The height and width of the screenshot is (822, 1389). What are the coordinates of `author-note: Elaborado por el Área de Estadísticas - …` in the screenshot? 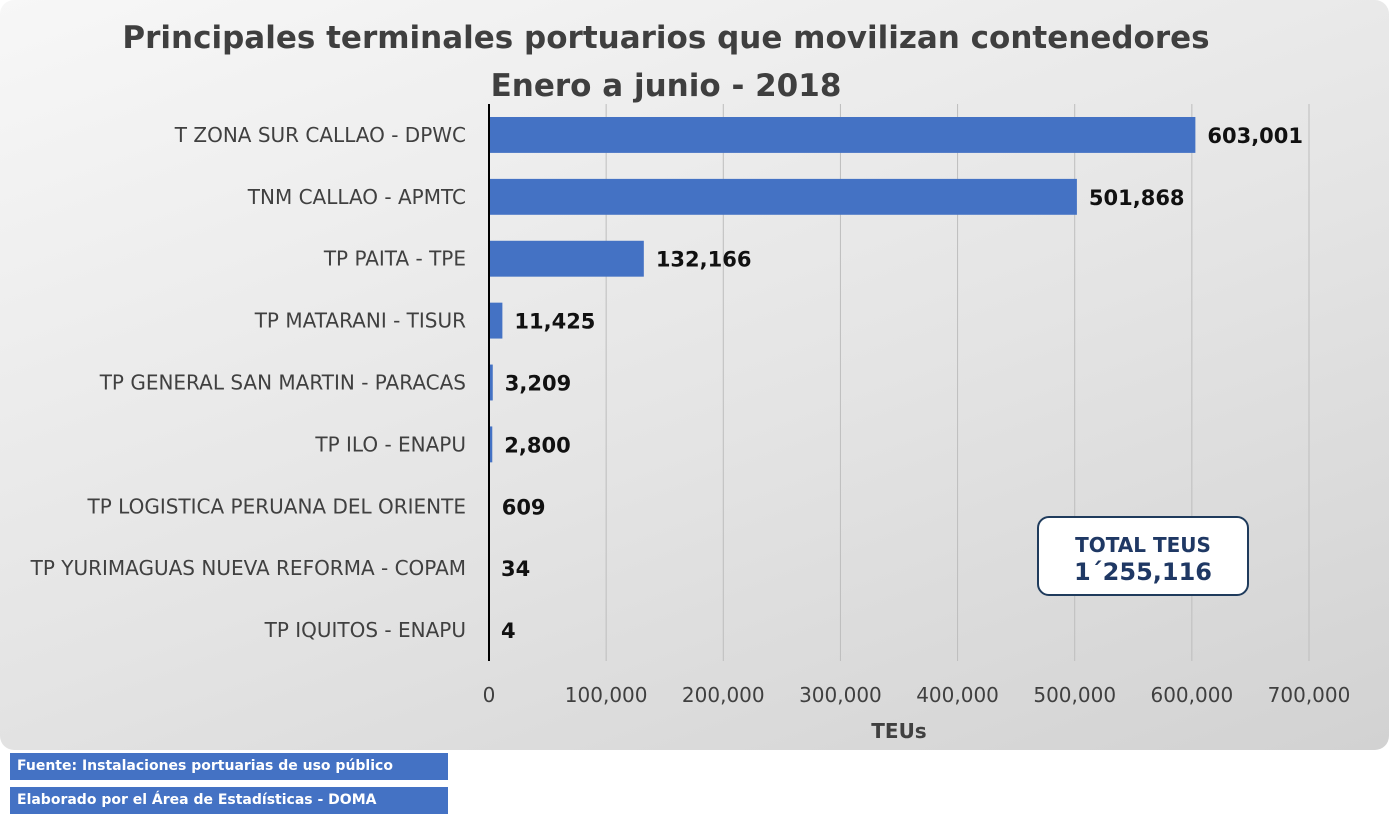 It's located at (229, 800).